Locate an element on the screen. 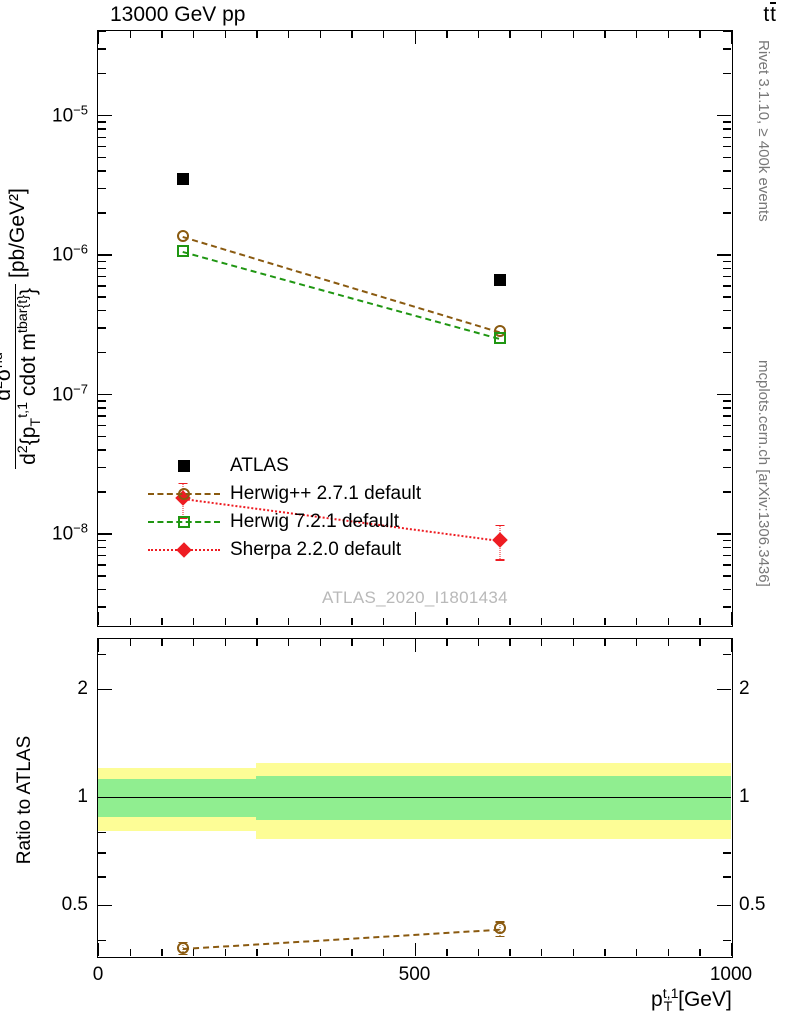 This screenshot has height=1024, width=786. ratio-y-tick-label-right: 0.5 is located at coordinates (752, 904).